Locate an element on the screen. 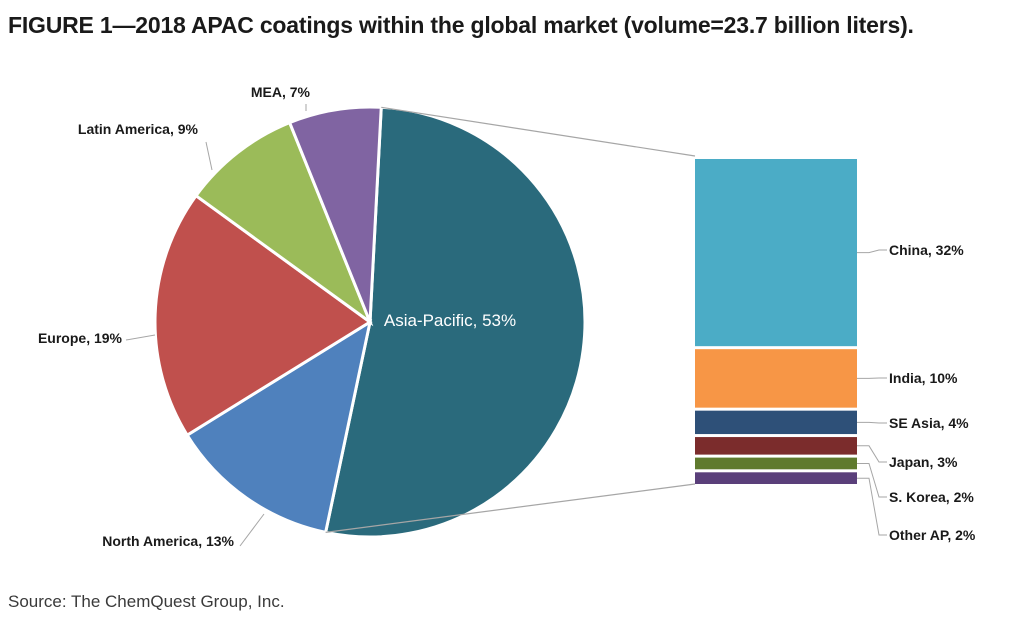 This screenshot has height=634, width=1024. pie-slice-north-america is located at coordinates (279, 426).